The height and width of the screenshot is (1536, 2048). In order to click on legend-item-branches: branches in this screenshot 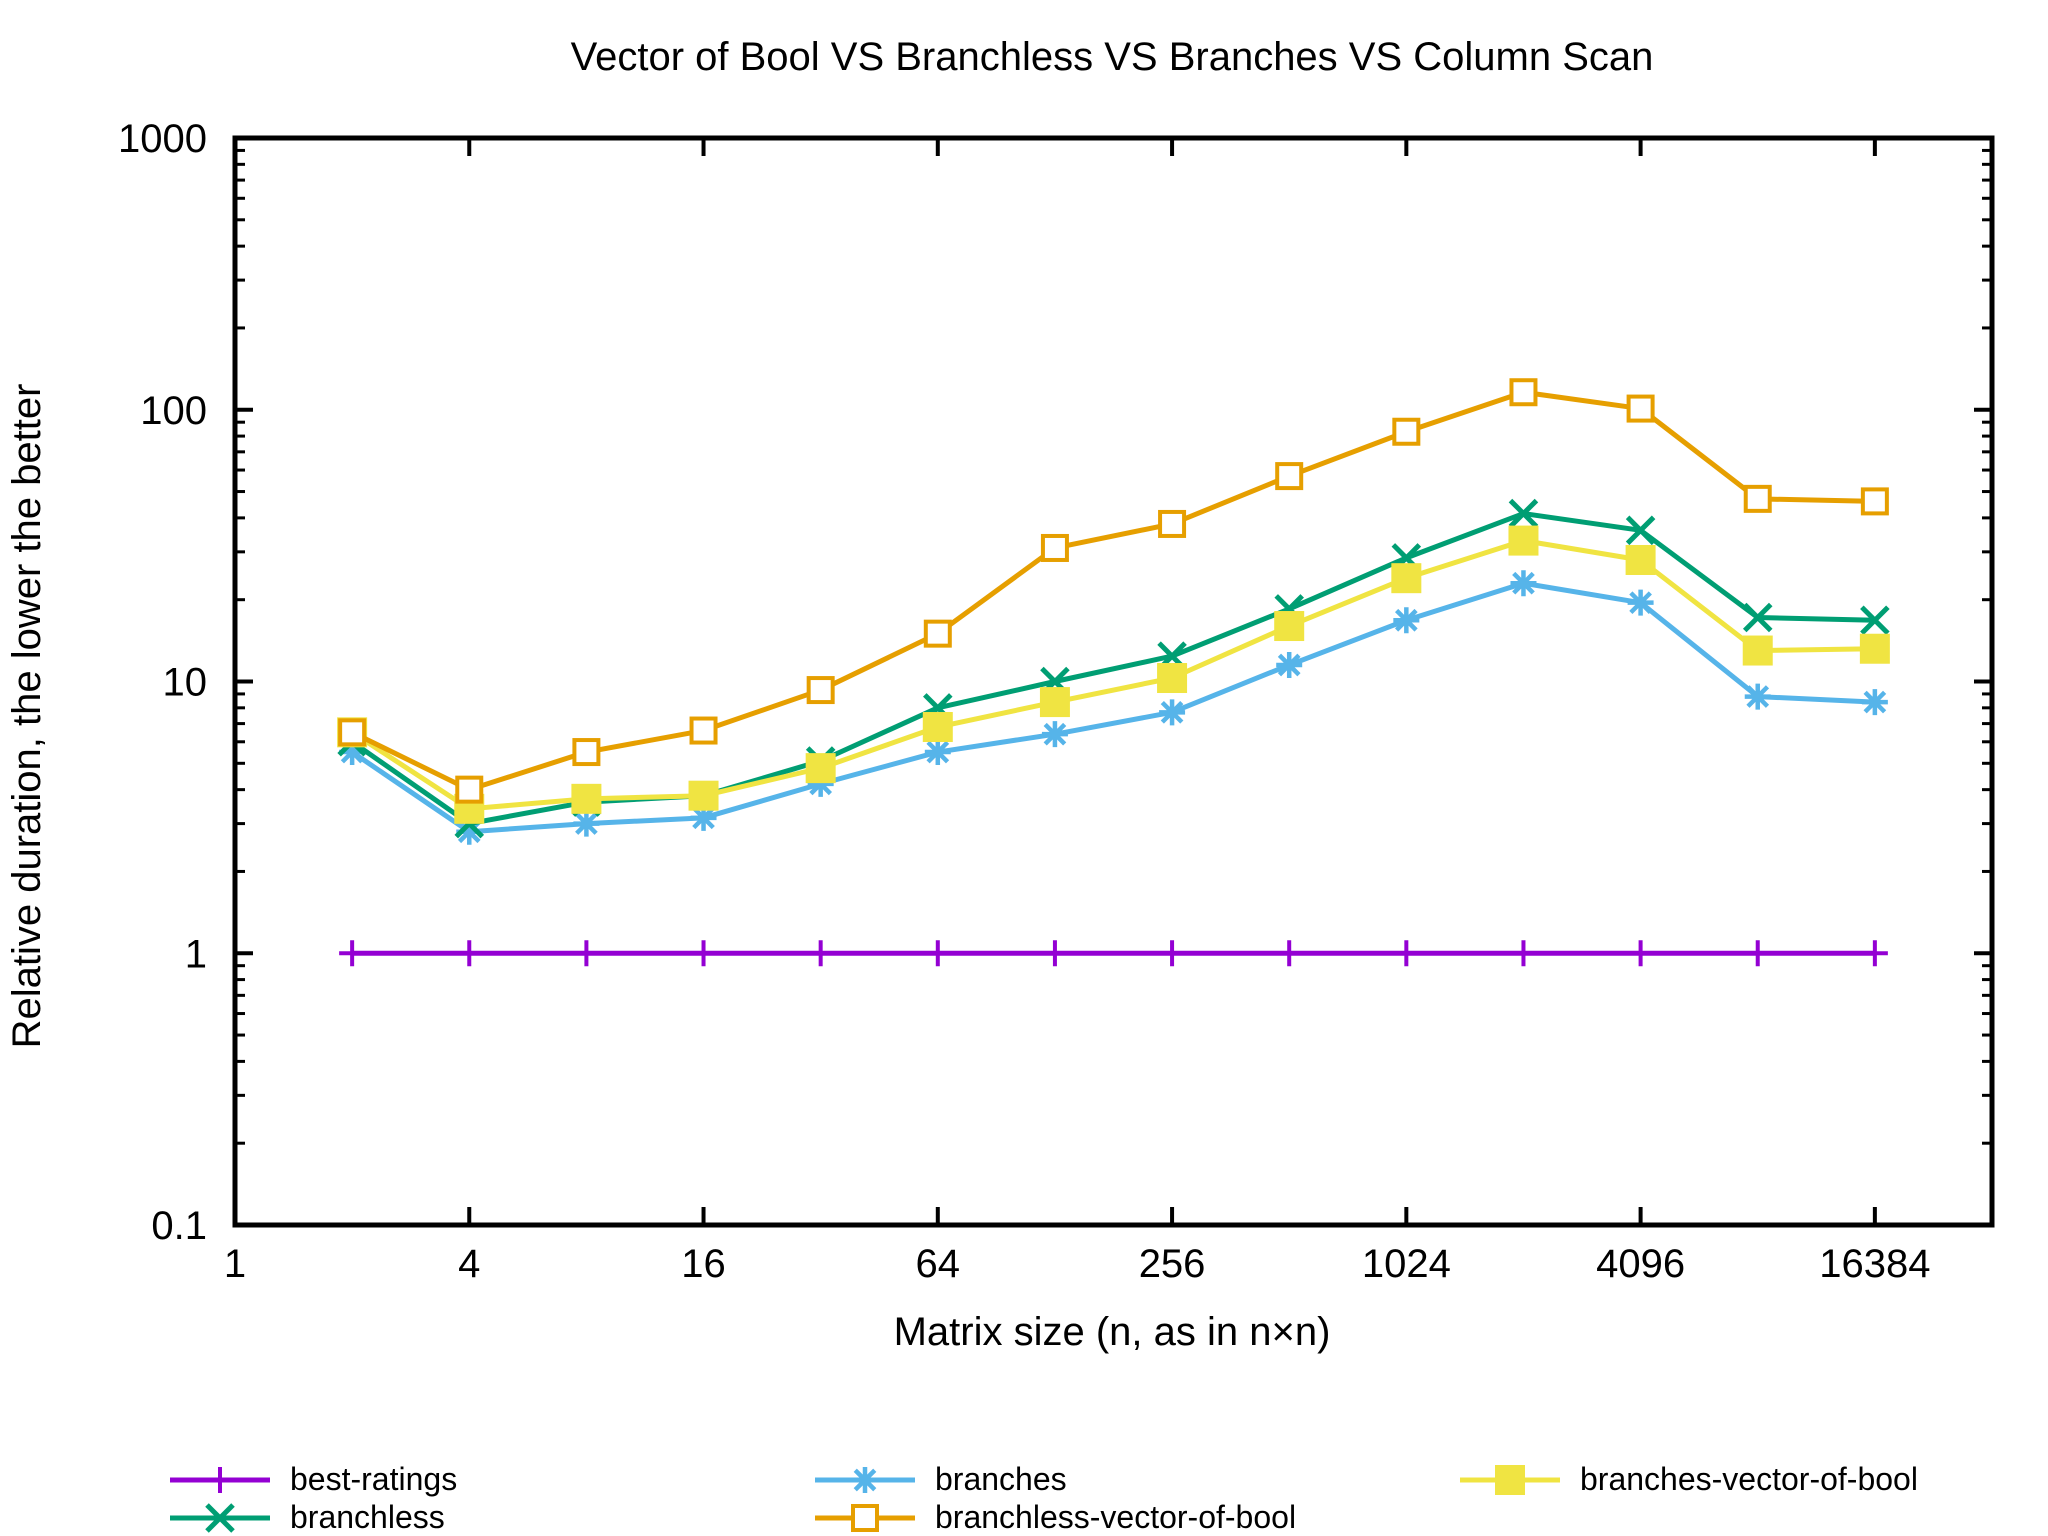, I will do `click(941, 1479)`.